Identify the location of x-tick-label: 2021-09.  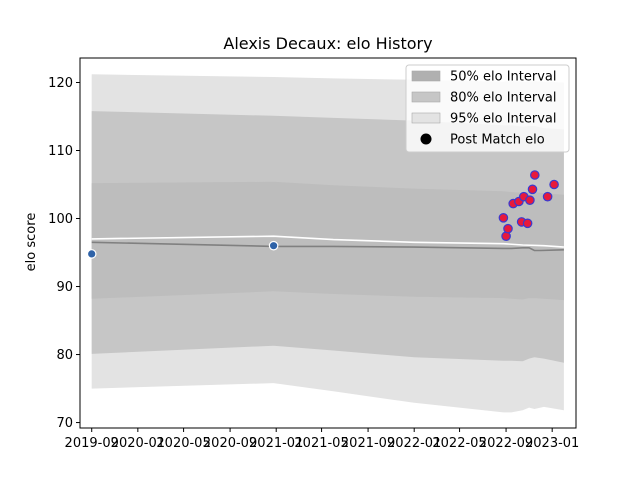
(368, 443).